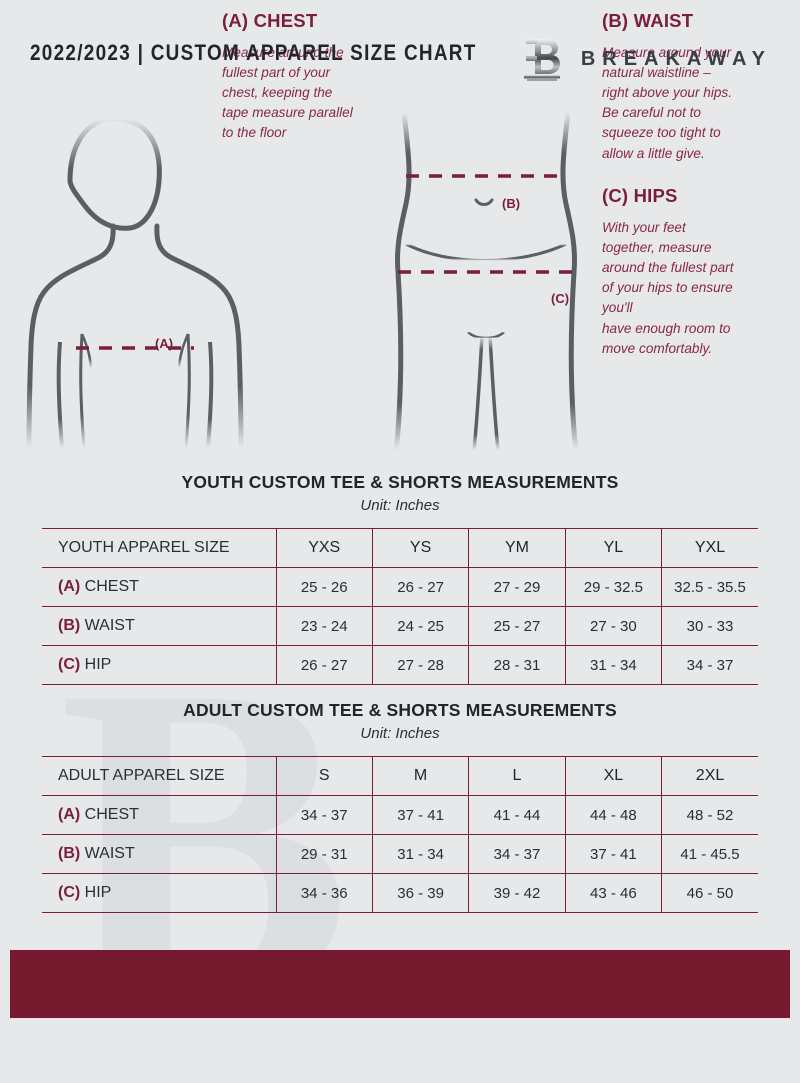 The image size is (800, 1083). What do you see at coordinates (324, 548) in the screenshot?
I see `size-column-header: YXS` at bounding box center [324, 548].